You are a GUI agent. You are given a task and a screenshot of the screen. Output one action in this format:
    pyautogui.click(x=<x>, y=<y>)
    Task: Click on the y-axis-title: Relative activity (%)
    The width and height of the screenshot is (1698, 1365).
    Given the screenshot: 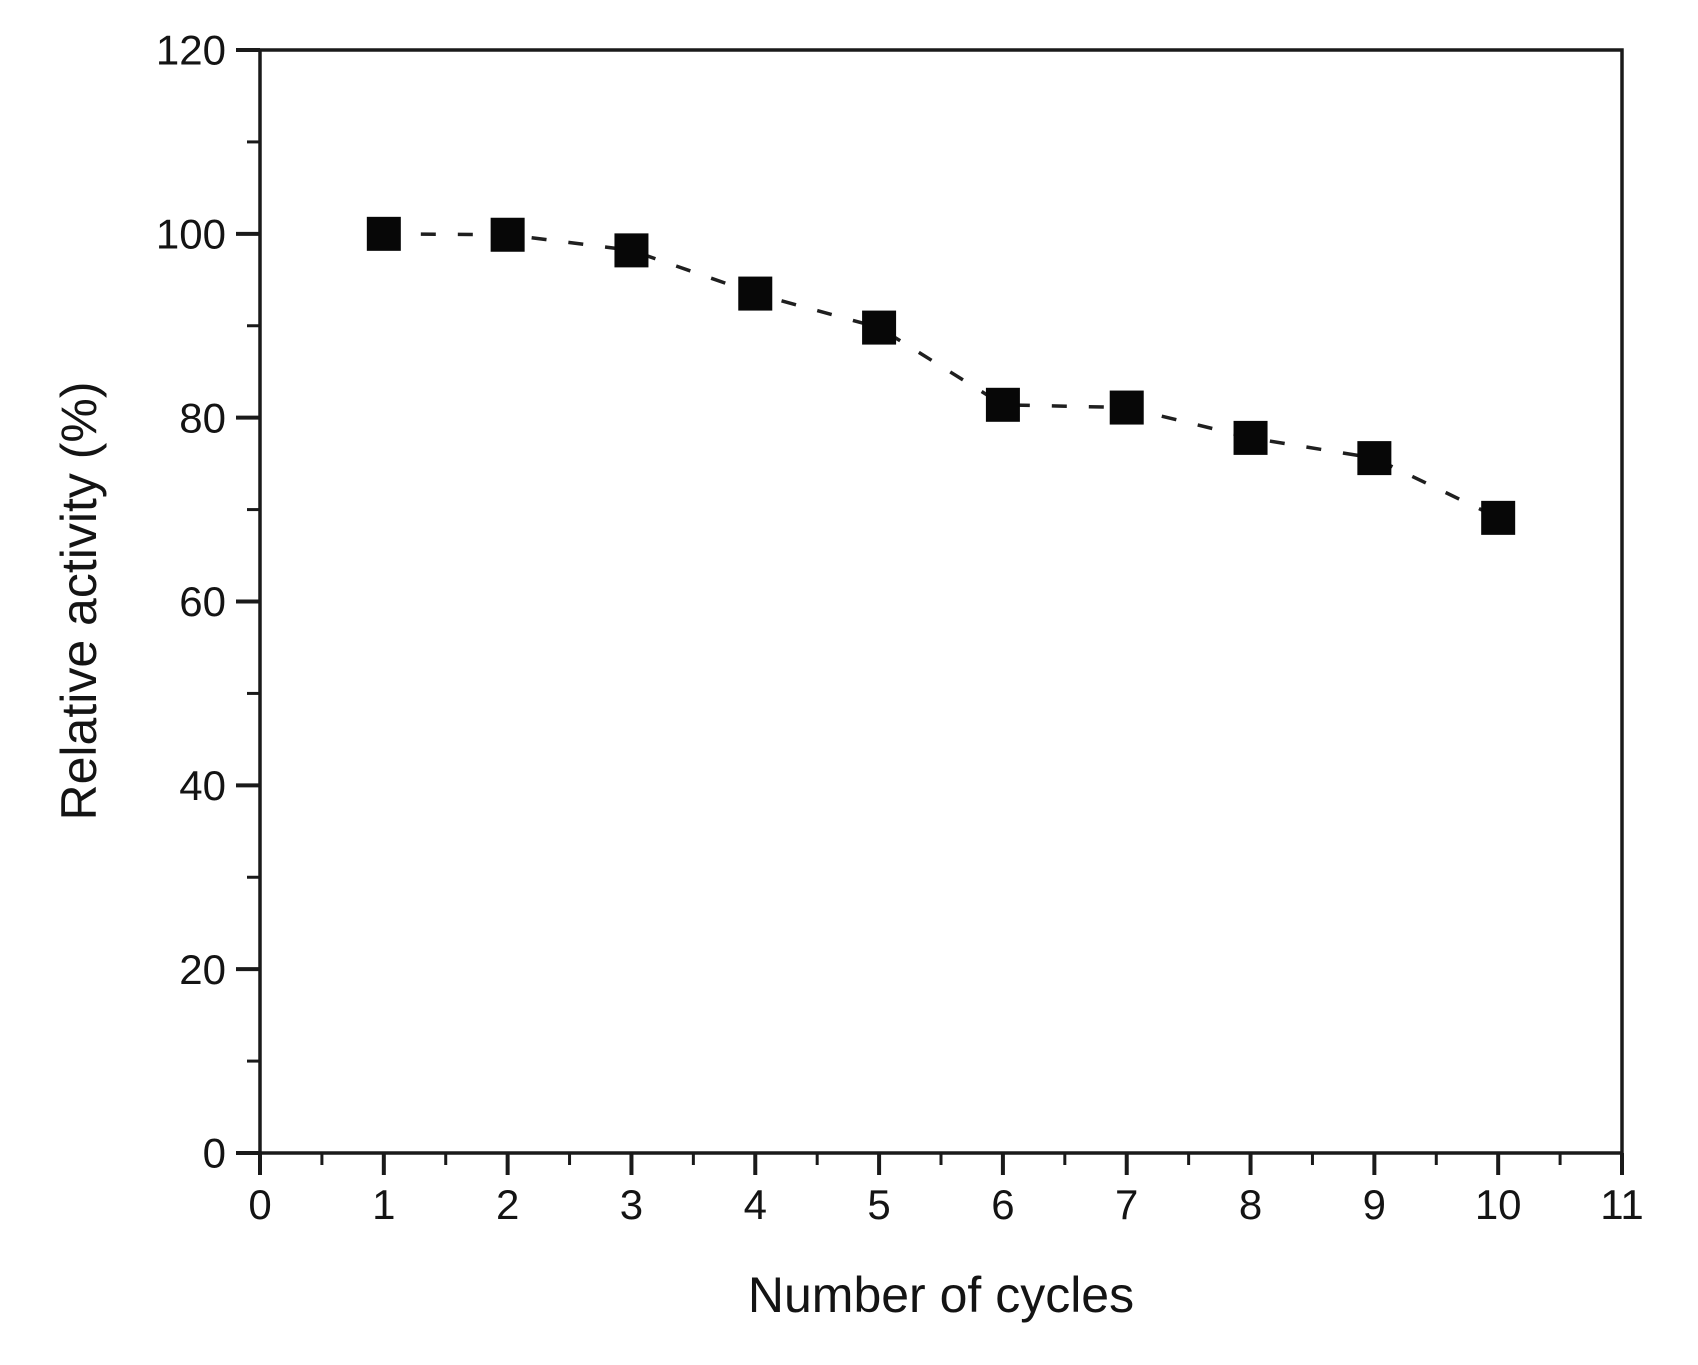 What is the action you would take?
    pyautogui.click(x=79, y=601)
    